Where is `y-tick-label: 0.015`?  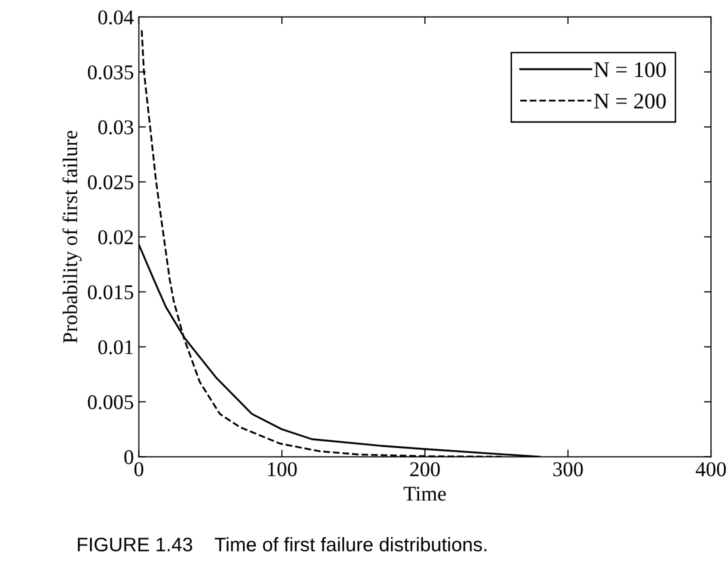
y-tick-label: 0.015 is located at coordinates (111, 292).